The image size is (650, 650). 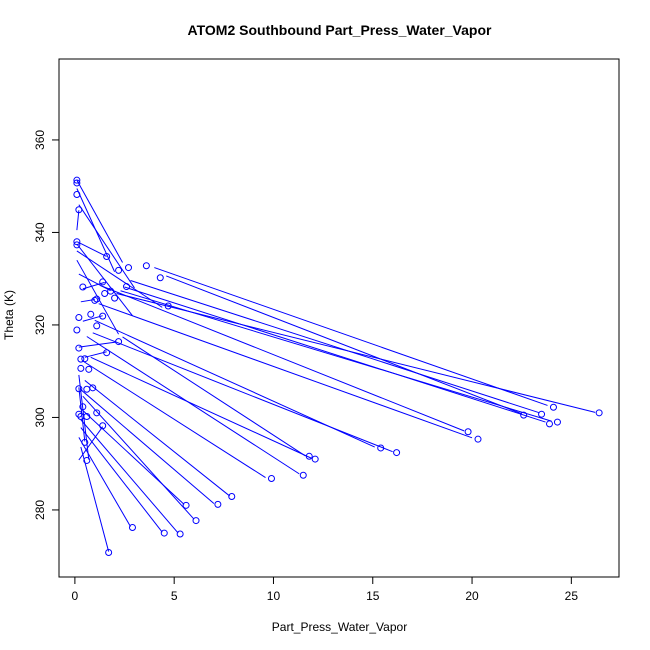 I want to click on x-tick-label: 25, so click(x=572, y=596).